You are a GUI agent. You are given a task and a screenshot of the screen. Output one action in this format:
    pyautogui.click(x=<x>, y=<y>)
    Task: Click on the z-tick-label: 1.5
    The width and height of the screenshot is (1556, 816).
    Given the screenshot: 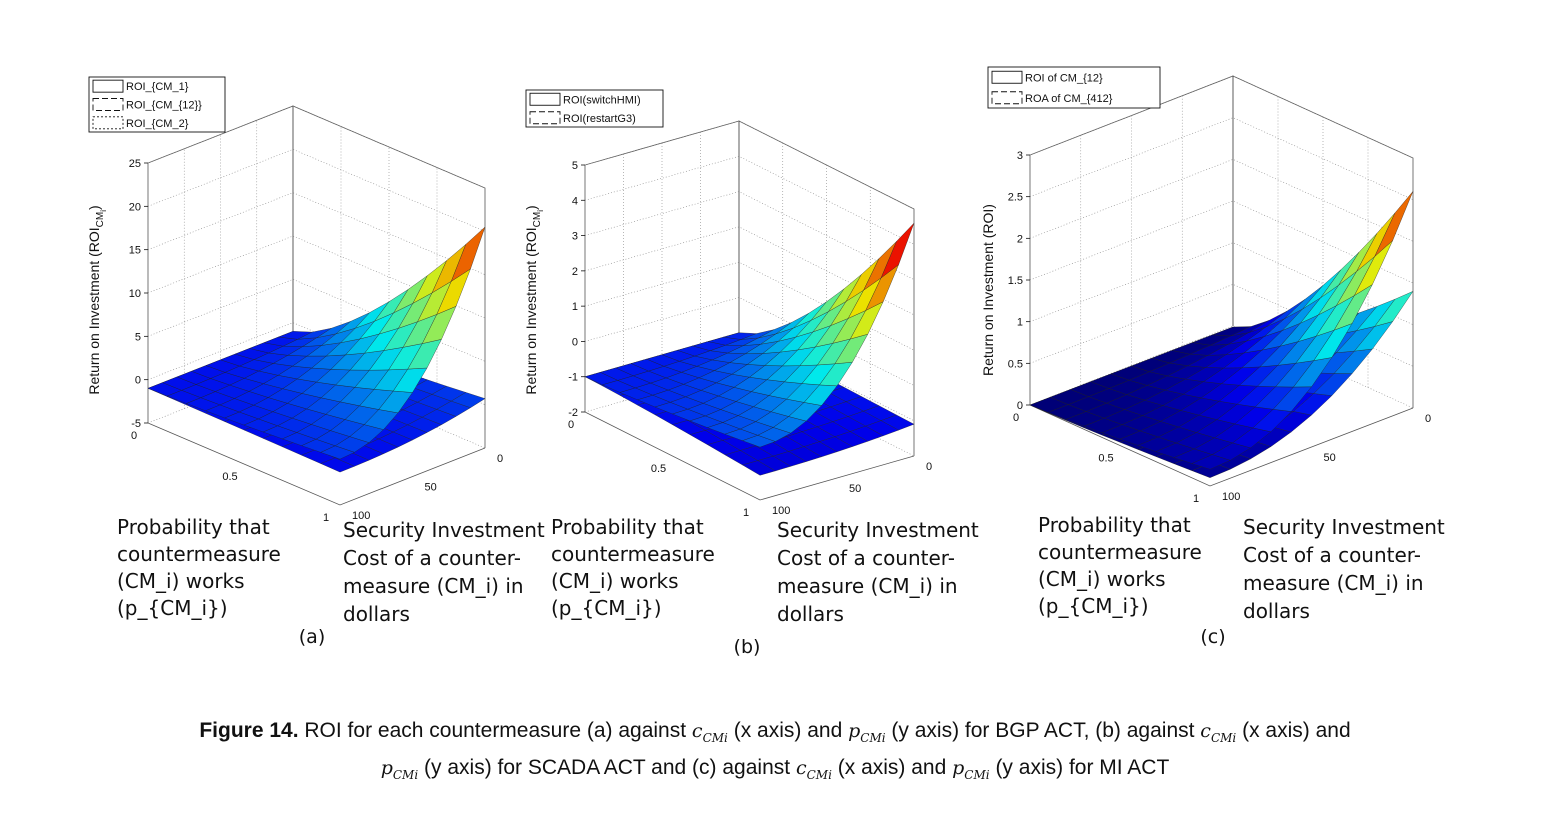 What is the action you would take?
    pyautogui.click(x=1015, y=281)
    